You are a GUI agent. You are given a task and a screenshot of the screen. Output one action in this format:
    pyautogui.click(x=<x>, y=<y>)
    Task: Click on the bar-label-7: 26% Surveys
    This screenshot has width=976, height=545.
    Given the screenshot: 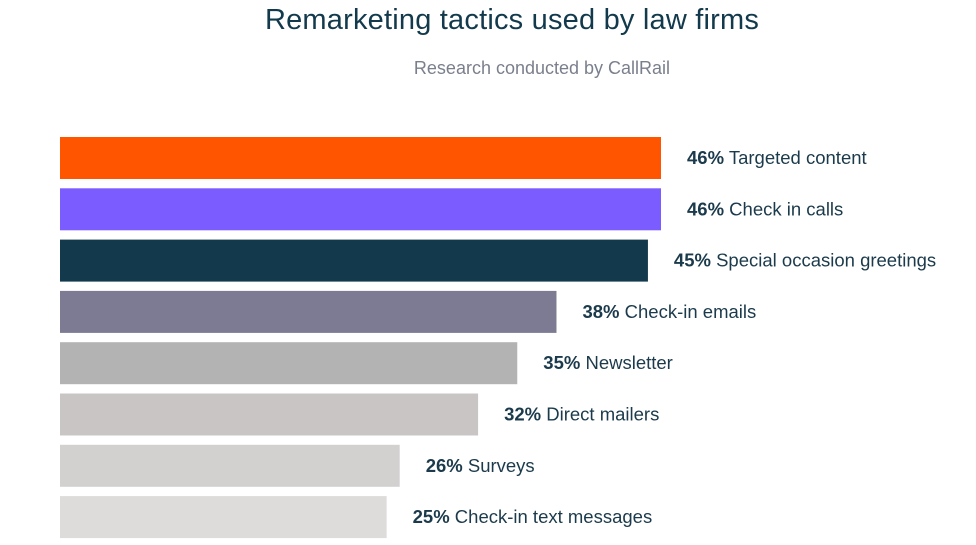 What is the action you would take?
    pyautogui.click(x=480, y=465)
    